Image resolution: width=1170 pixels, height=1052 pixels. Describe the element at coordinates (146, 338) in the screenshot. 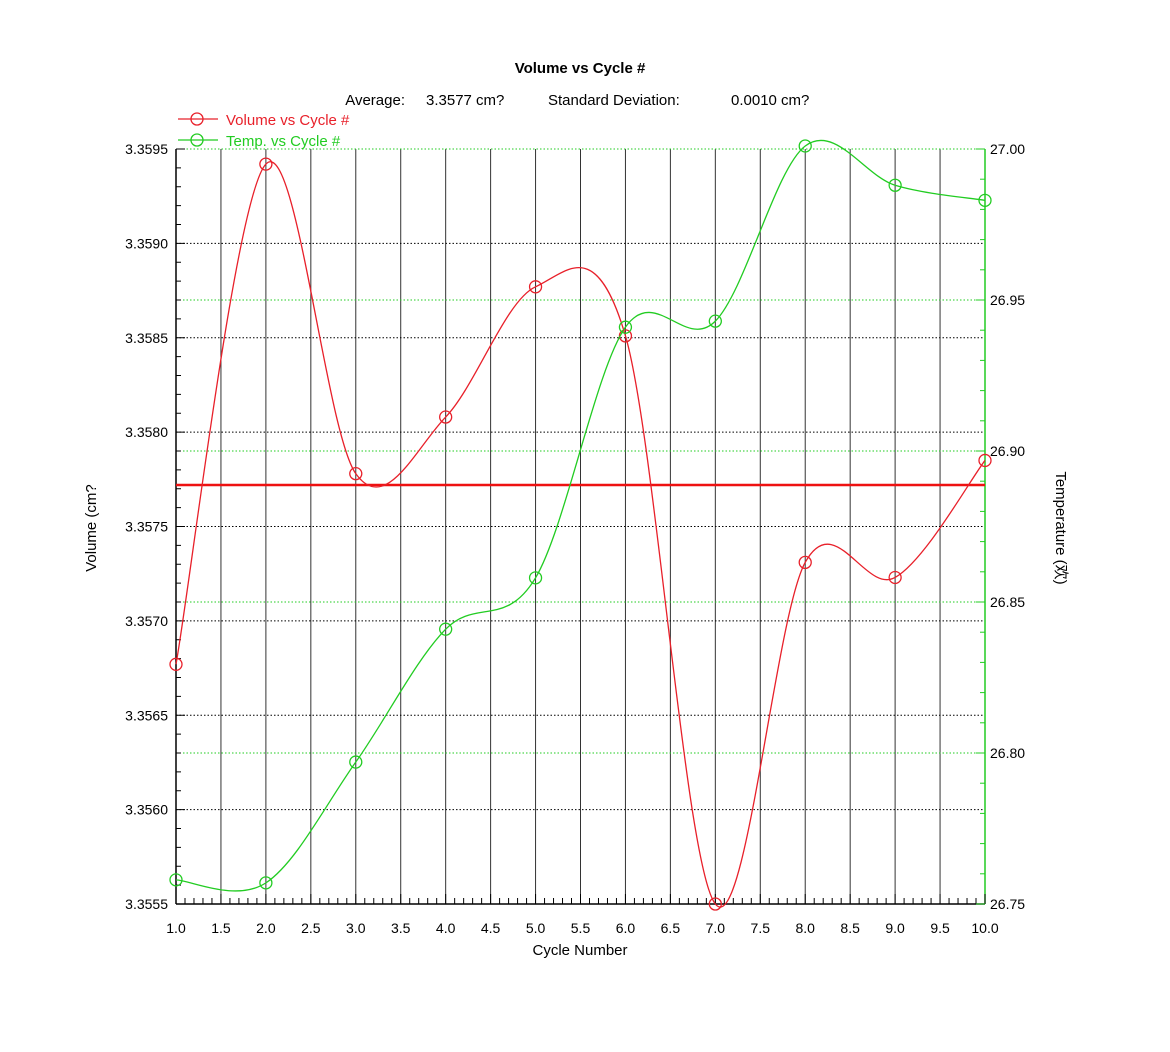

I see `y-left-tick-label: 3.3585` at that location.